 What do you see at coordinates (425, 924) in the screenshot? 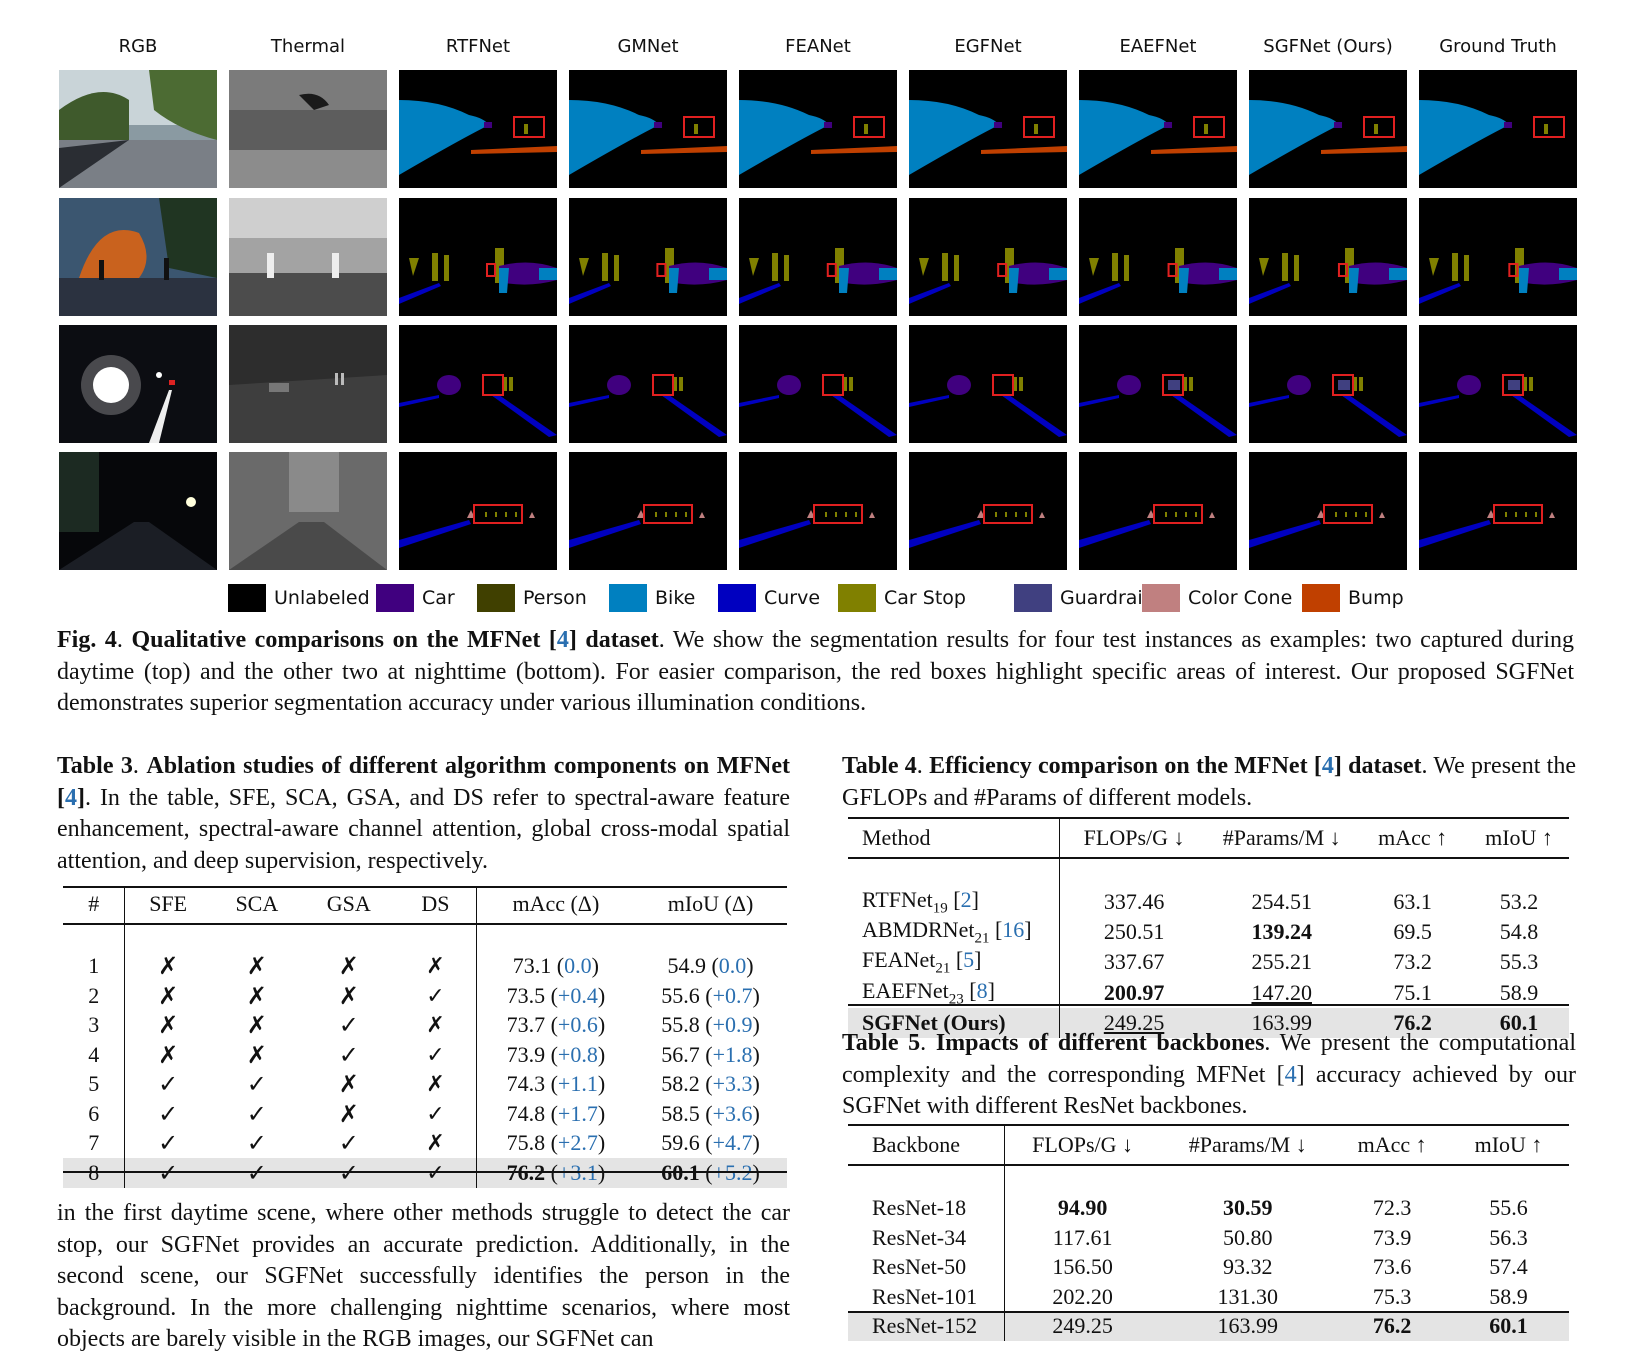
I see `table3-mid-rule` at bounding box center [425, 924].